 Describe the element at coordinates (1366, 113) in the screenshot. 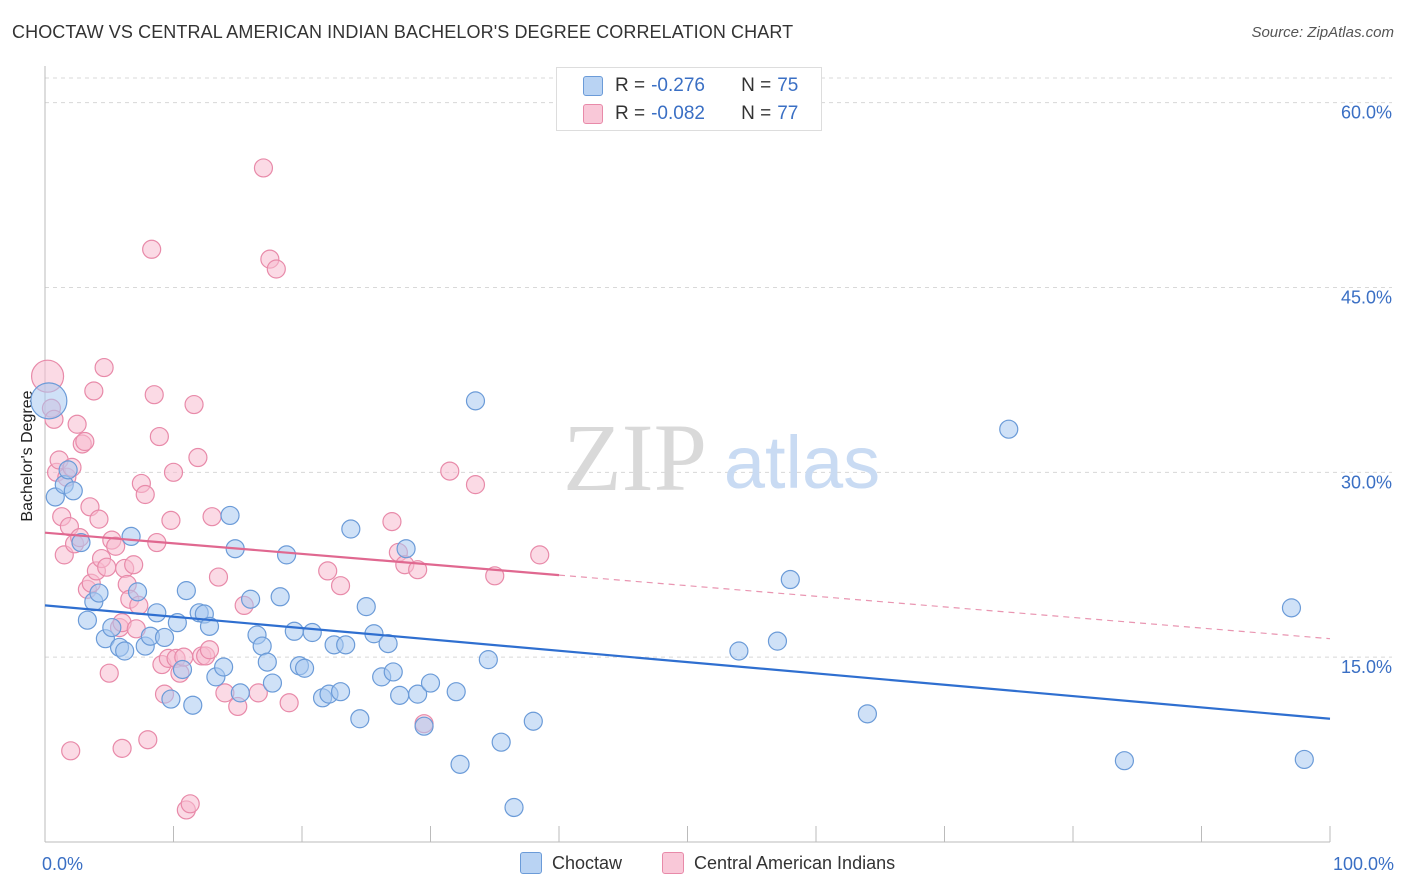

I see `y-tick-label: 60.0%` at that location.